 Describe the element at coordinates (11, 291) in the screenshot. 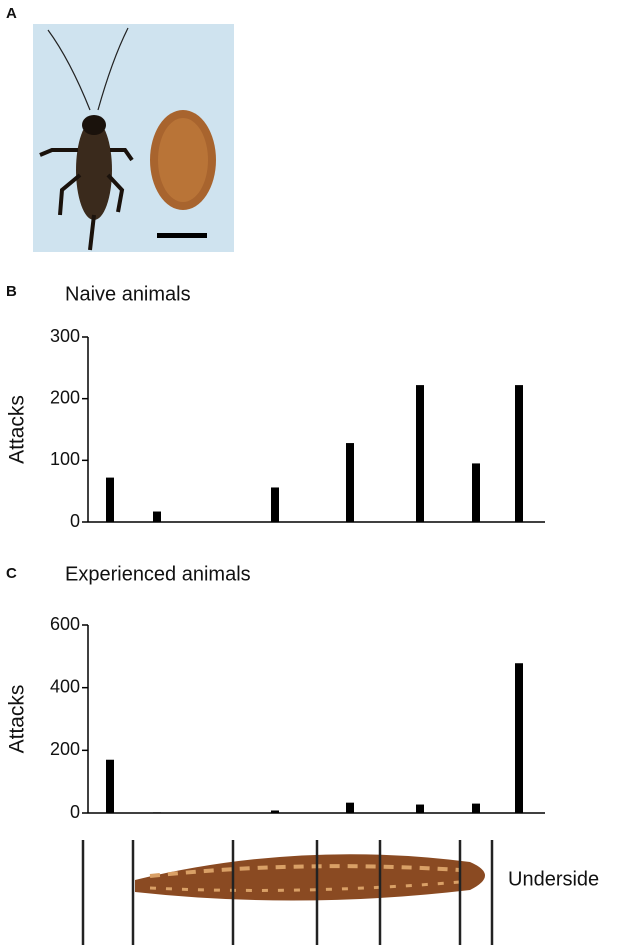

I see `panel-label: B` at that location.